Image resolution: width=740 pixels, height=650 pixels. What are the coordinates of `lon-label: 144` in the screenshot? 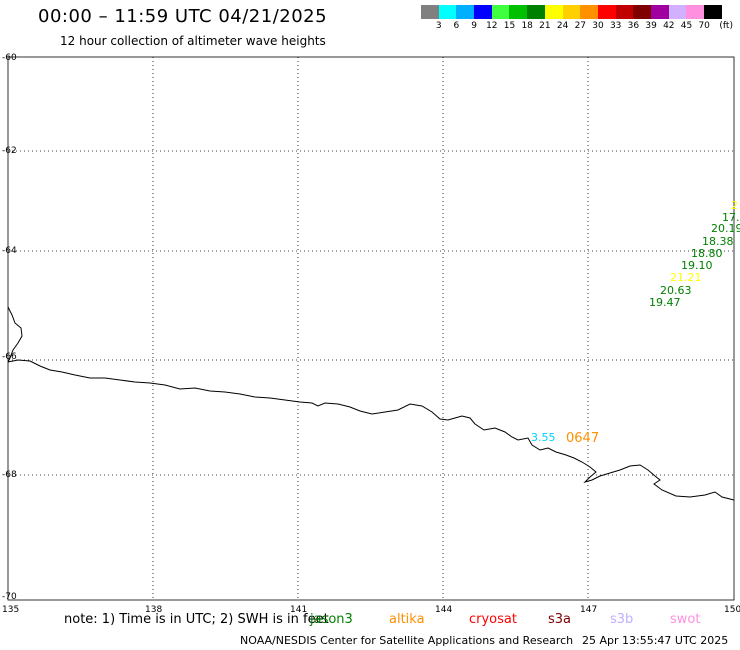 It's located at (443, 610).